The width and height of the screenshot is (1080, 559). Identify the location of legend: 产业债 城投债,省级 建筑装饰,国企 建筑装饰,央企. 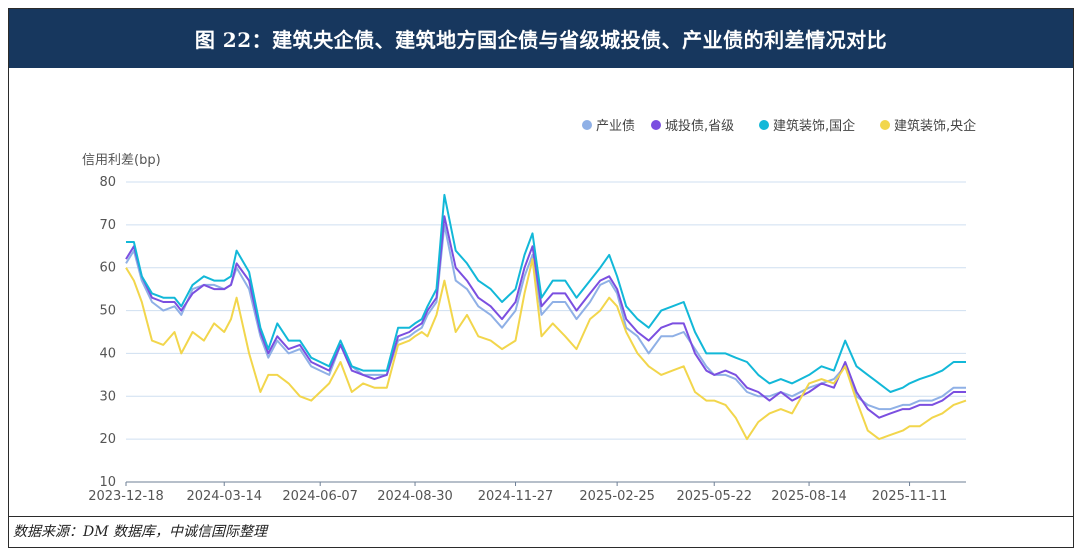
(779, 126).